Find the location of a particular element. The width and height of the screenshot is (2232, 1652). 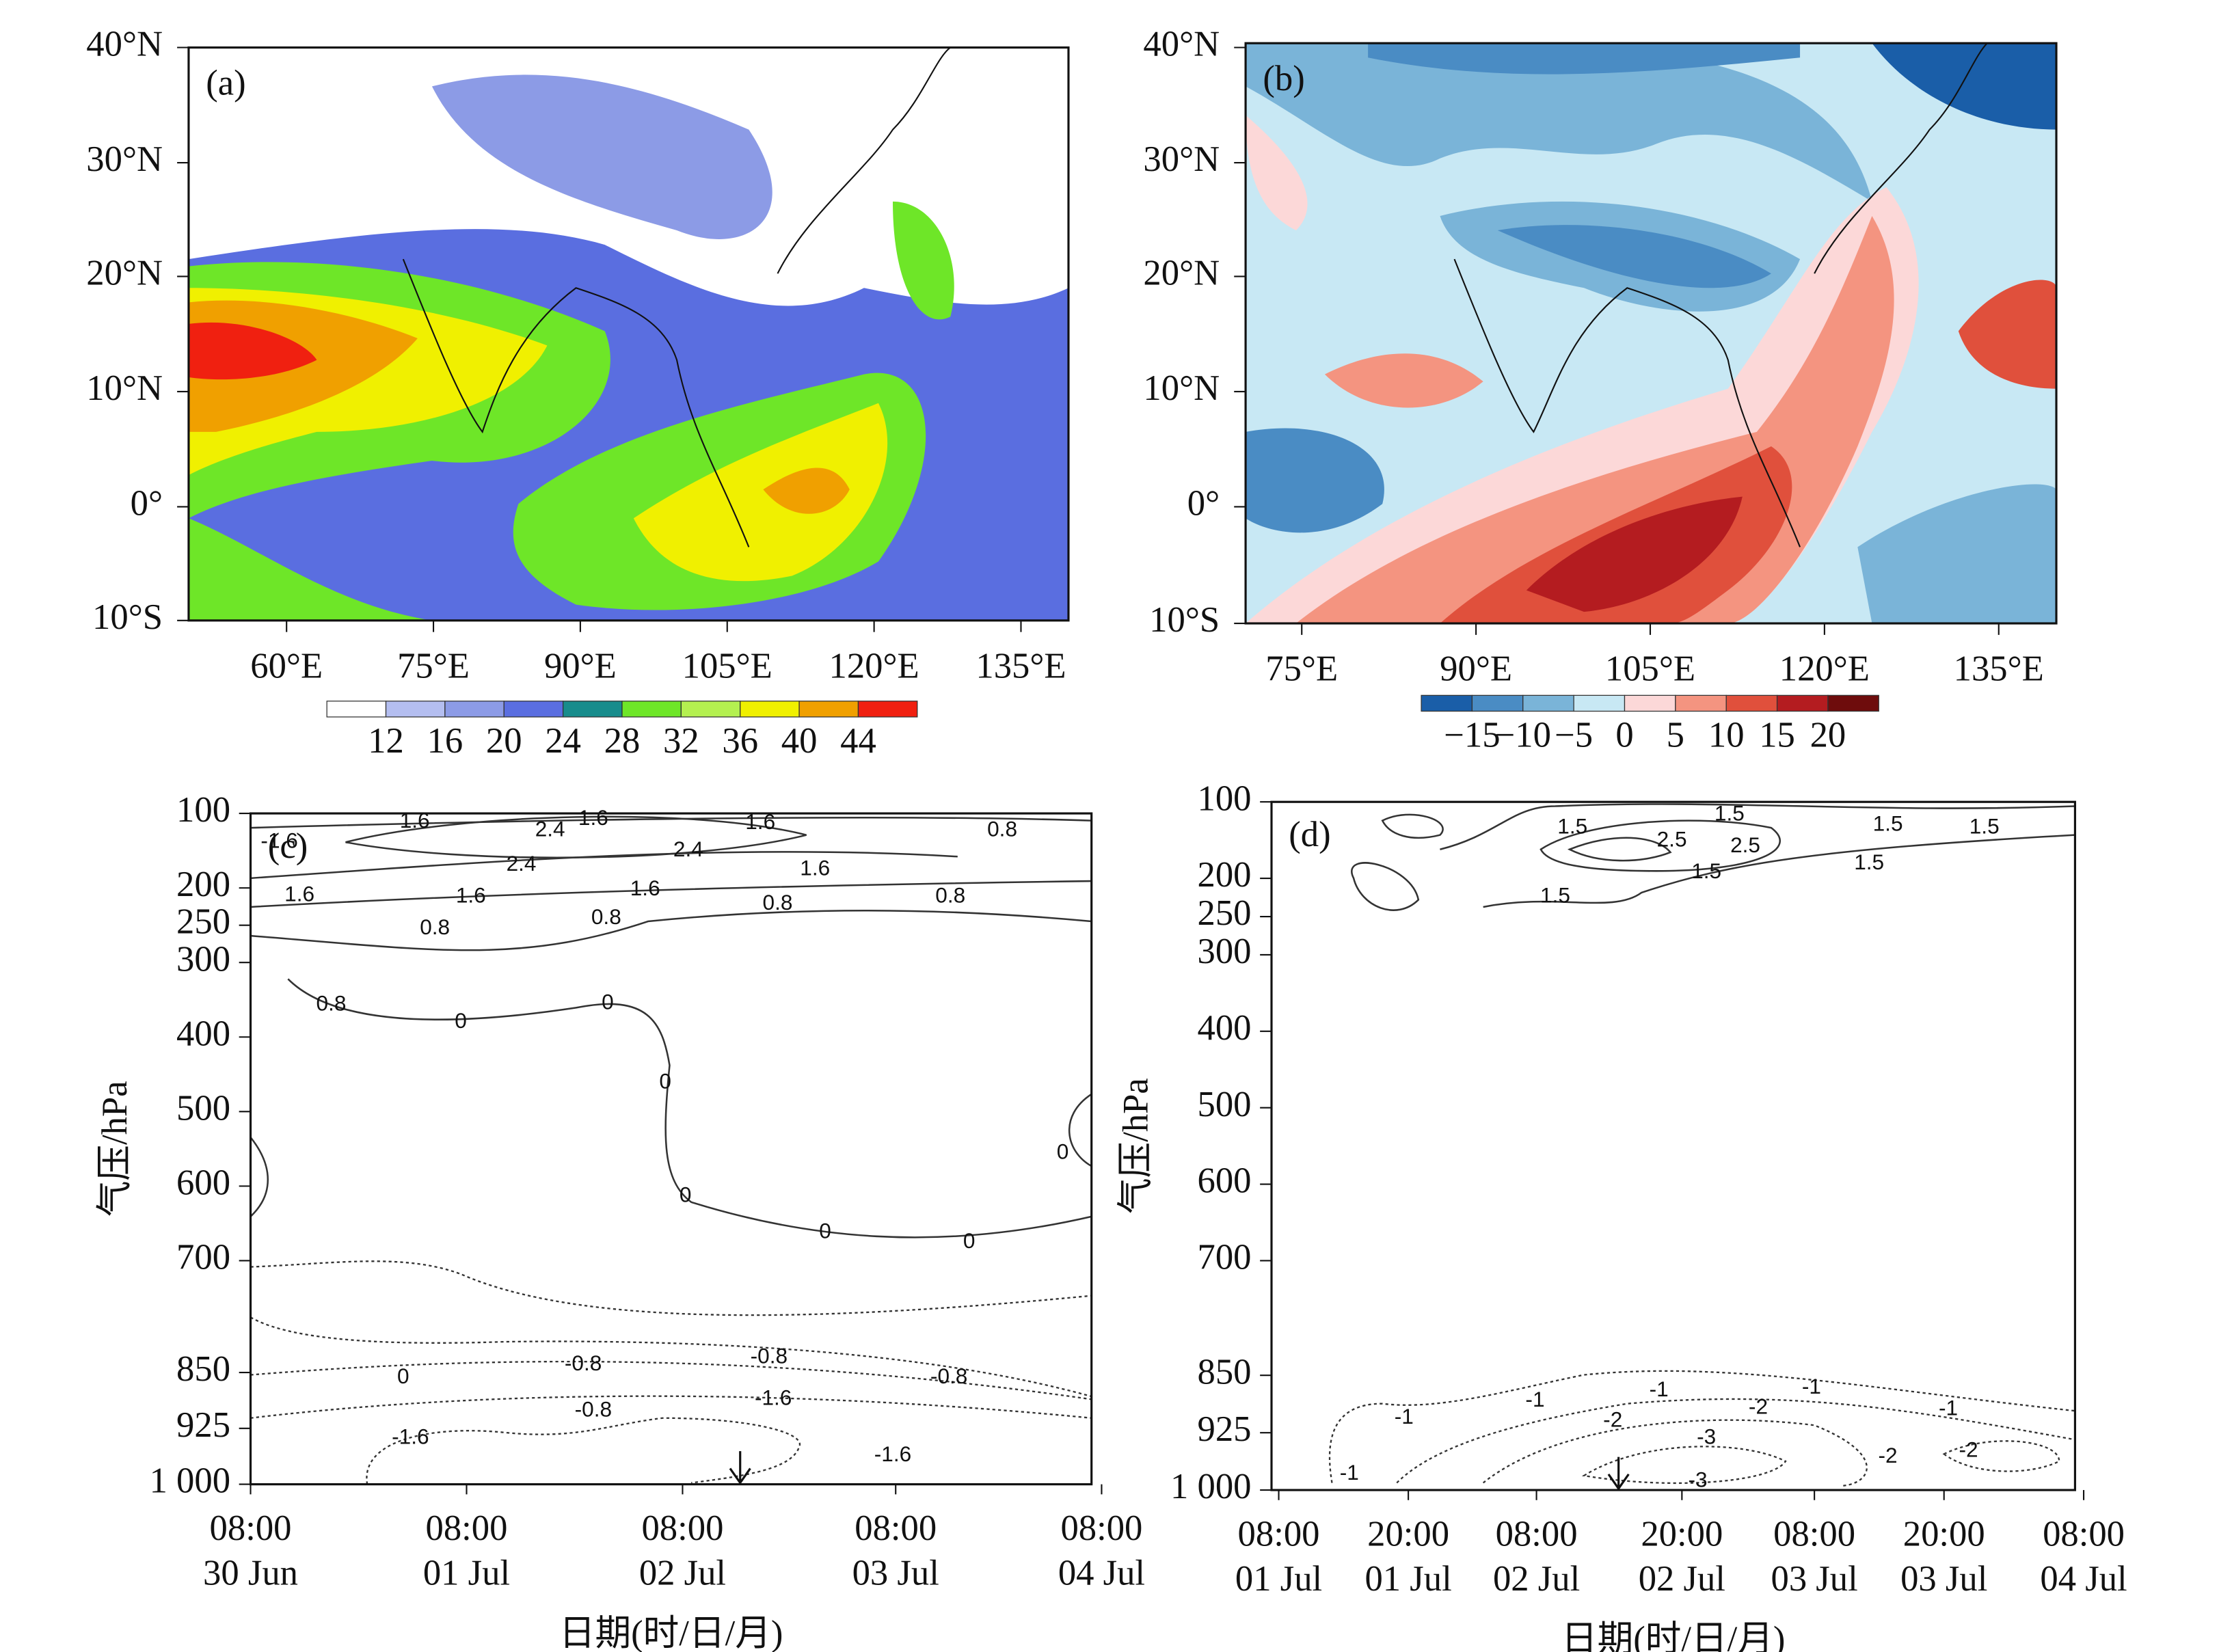

lat-tick-label: 0° is located at coordinates (147, 504).